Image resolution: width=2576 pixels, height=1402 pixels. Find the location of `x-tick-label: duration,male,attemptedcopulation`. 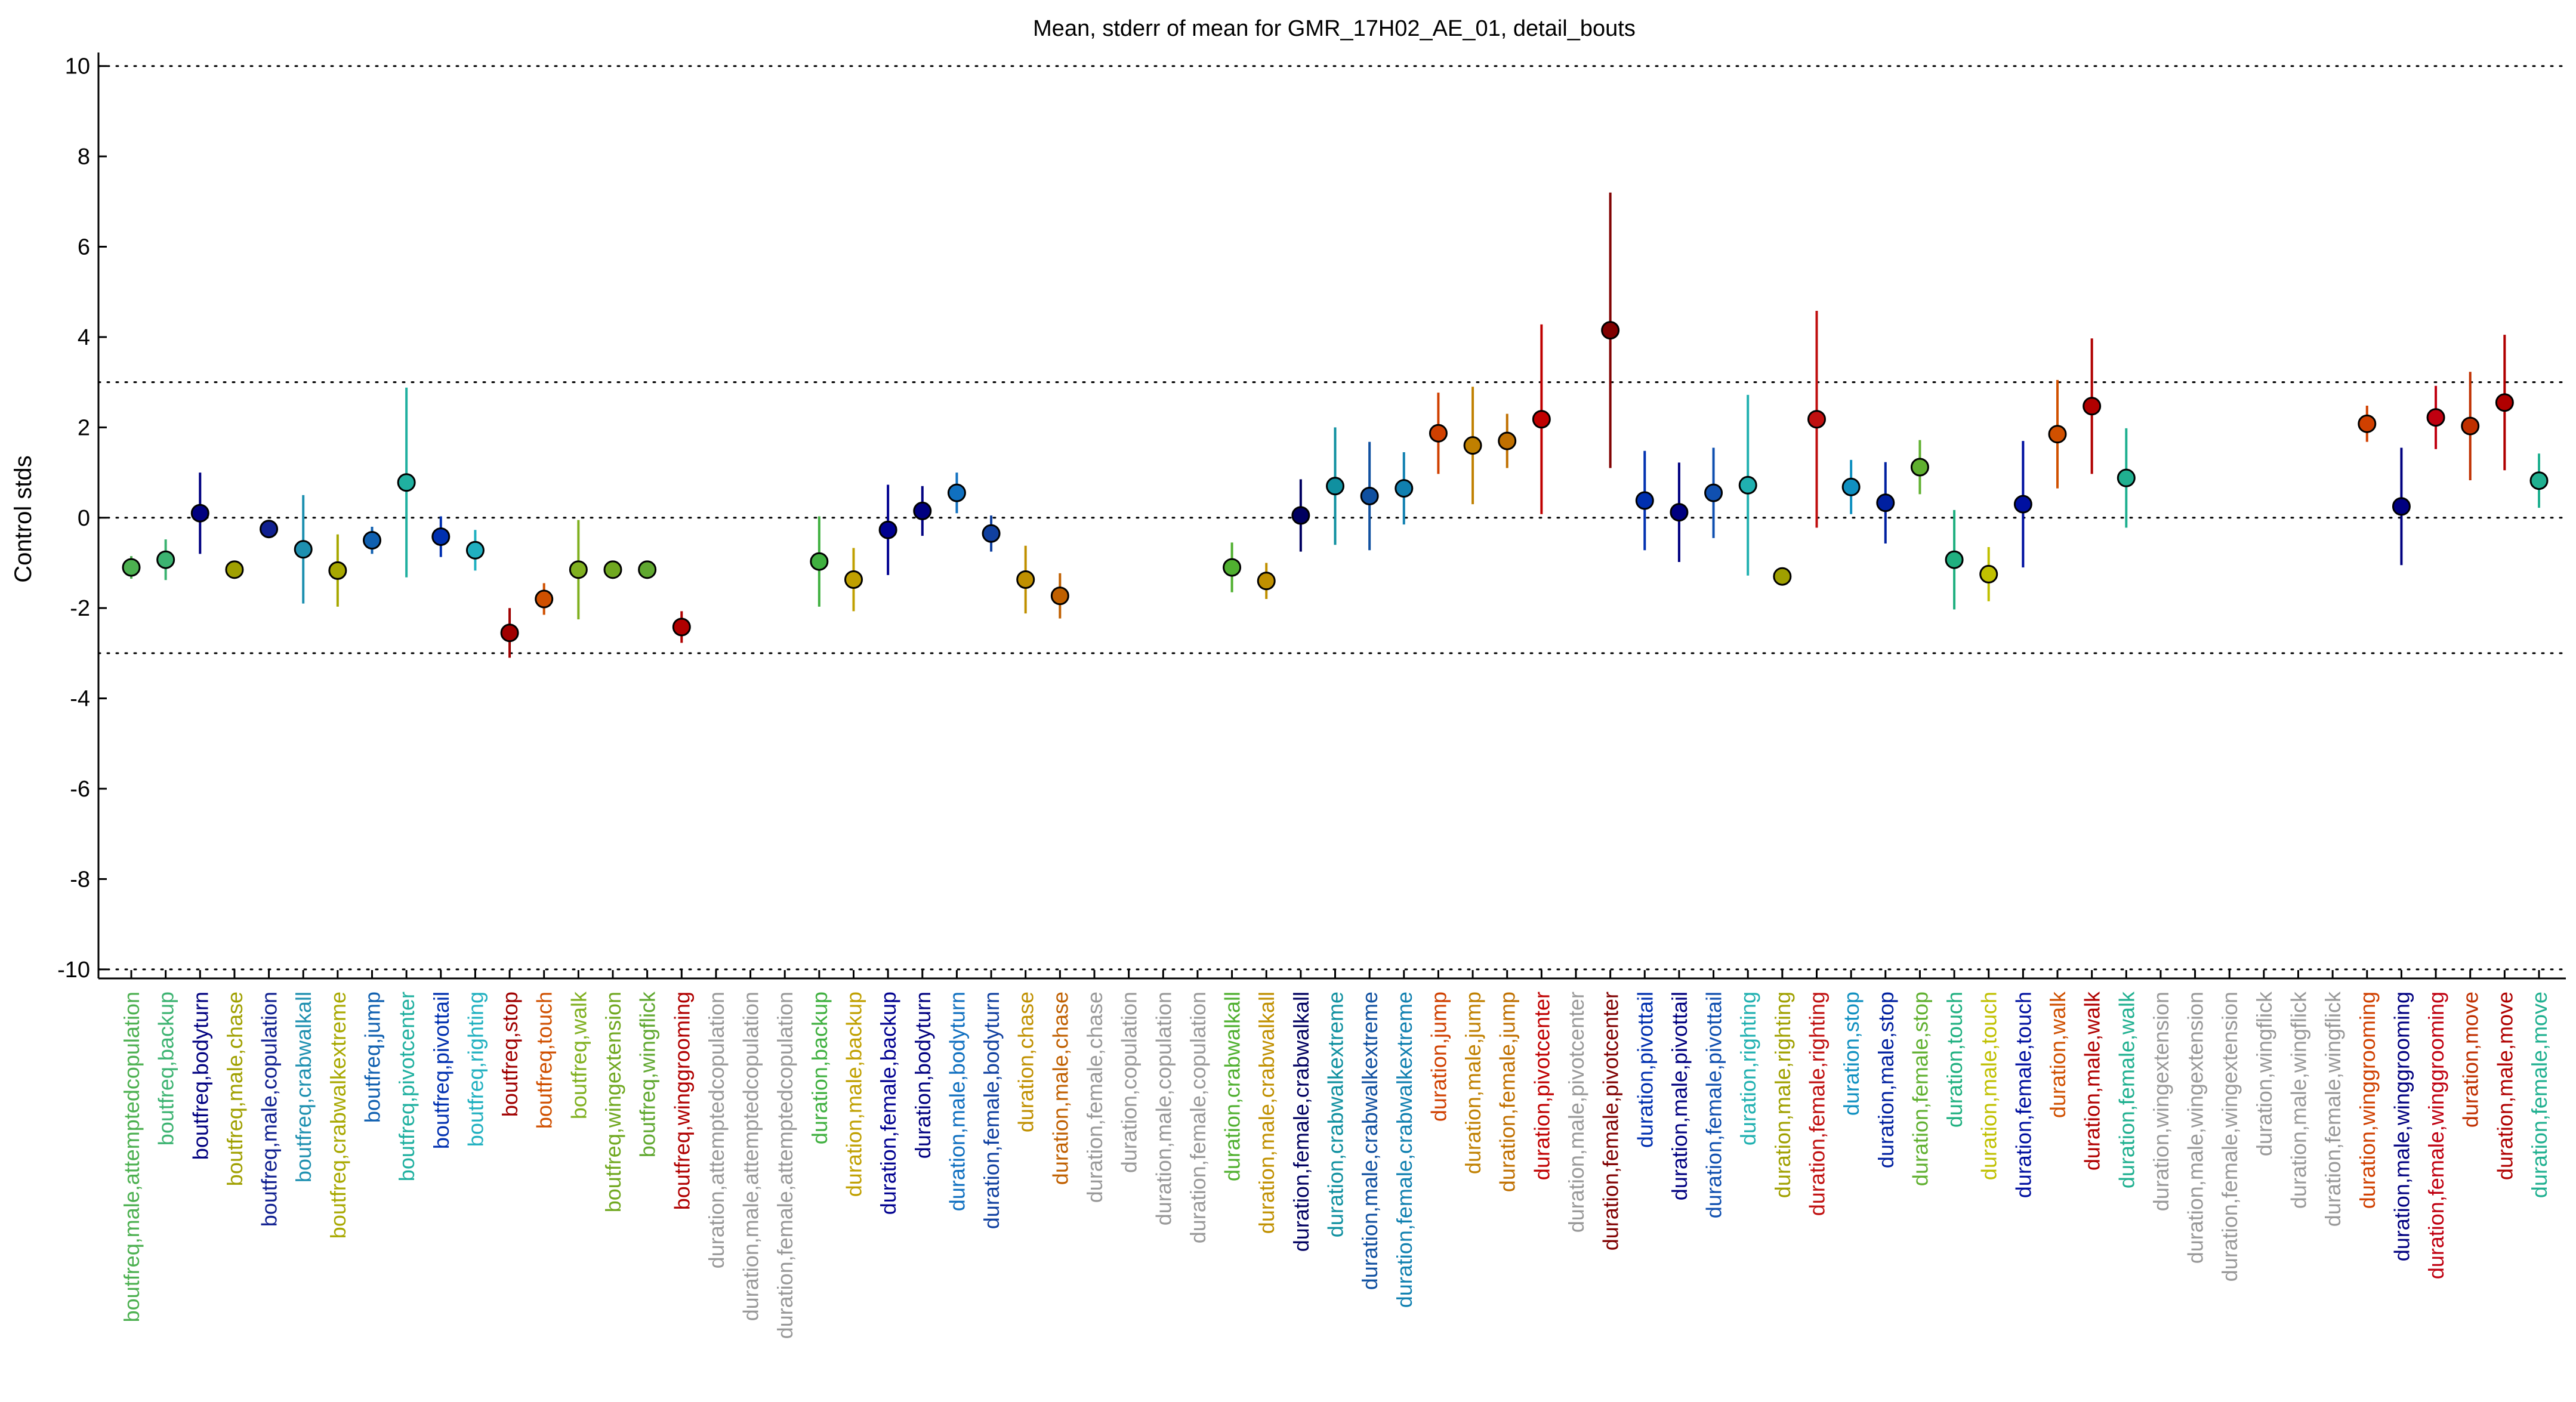

x-tick-label: duration,male,attemptedcopulation is located at coordinates (751, 1156).